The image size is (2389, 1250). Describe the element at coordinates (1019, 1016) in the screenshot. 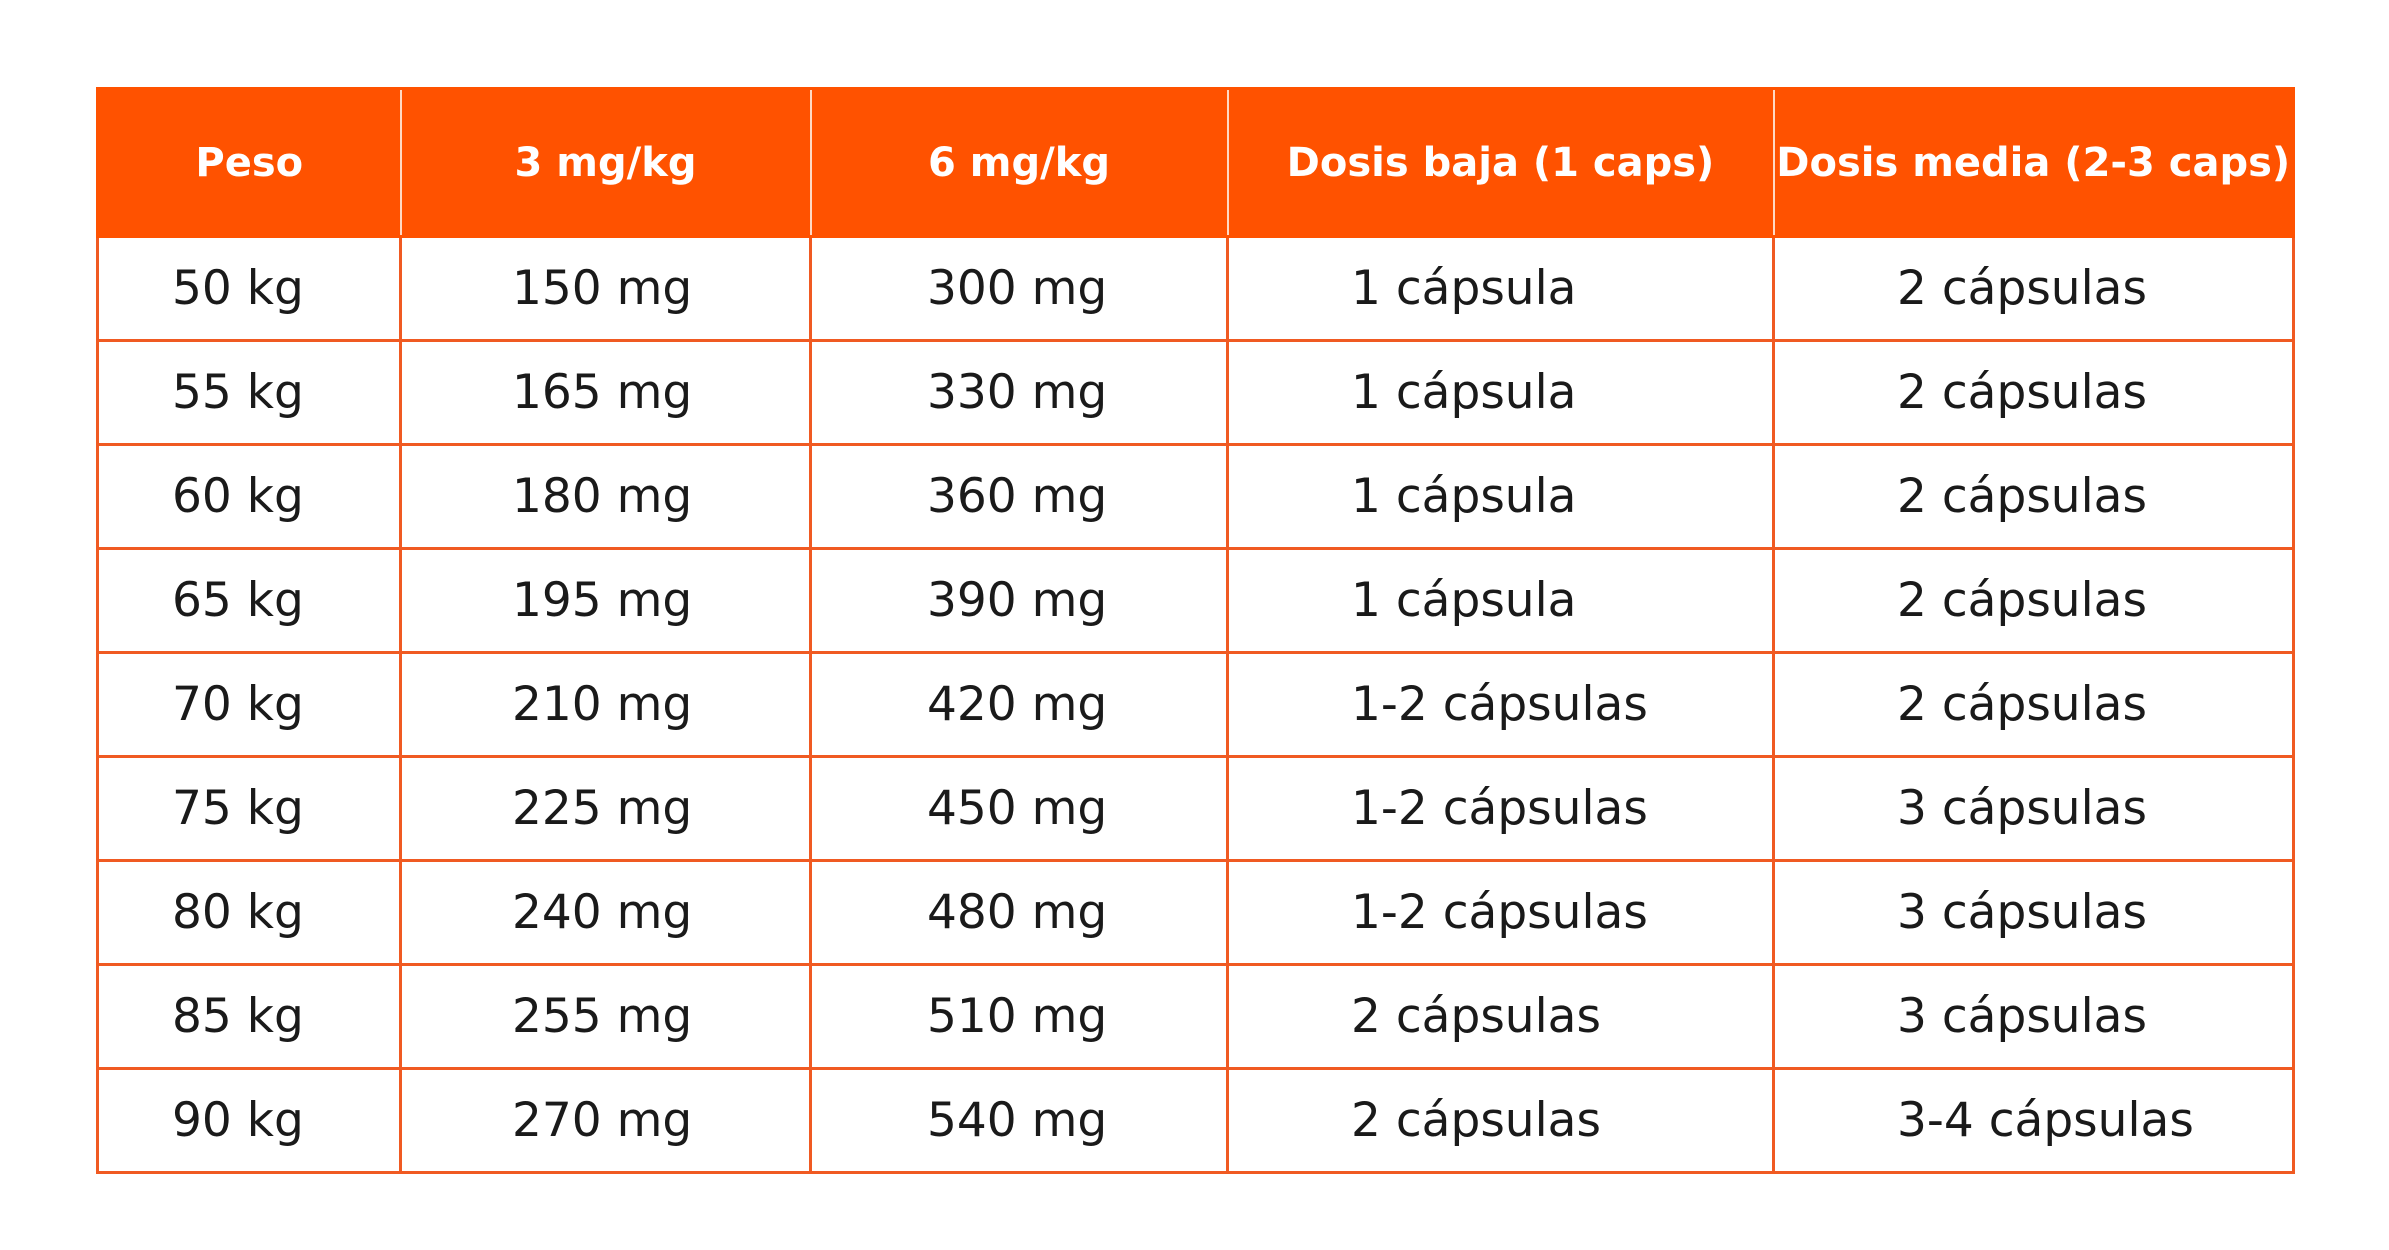

I see `table-cell: 510 mg` at that location.